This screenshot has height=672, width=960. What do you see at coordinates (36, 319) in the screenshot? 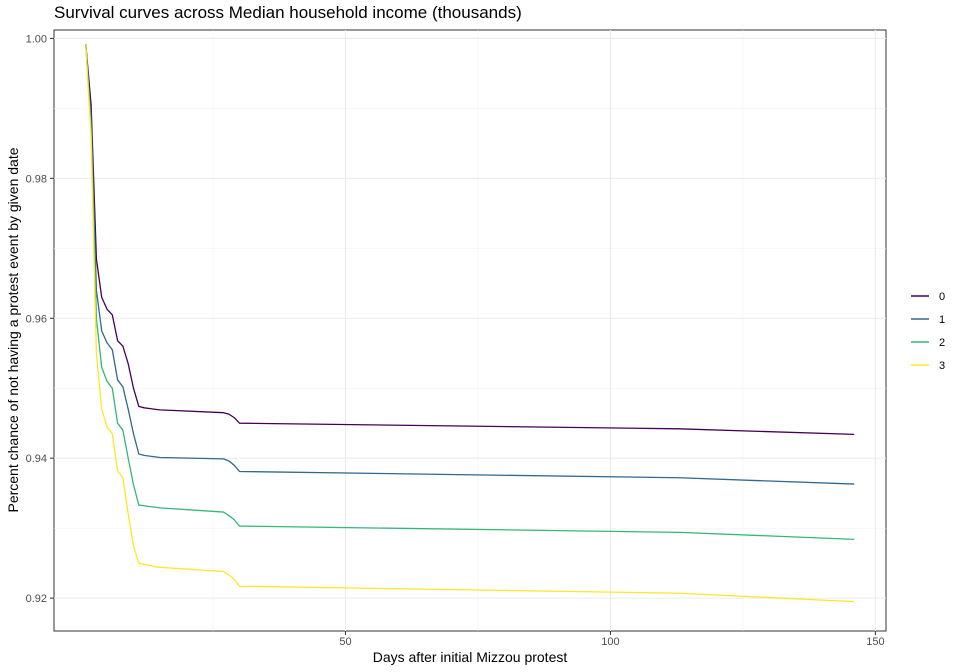
I see `y-tick-label: 0.96` at bounding box center [36, 319].